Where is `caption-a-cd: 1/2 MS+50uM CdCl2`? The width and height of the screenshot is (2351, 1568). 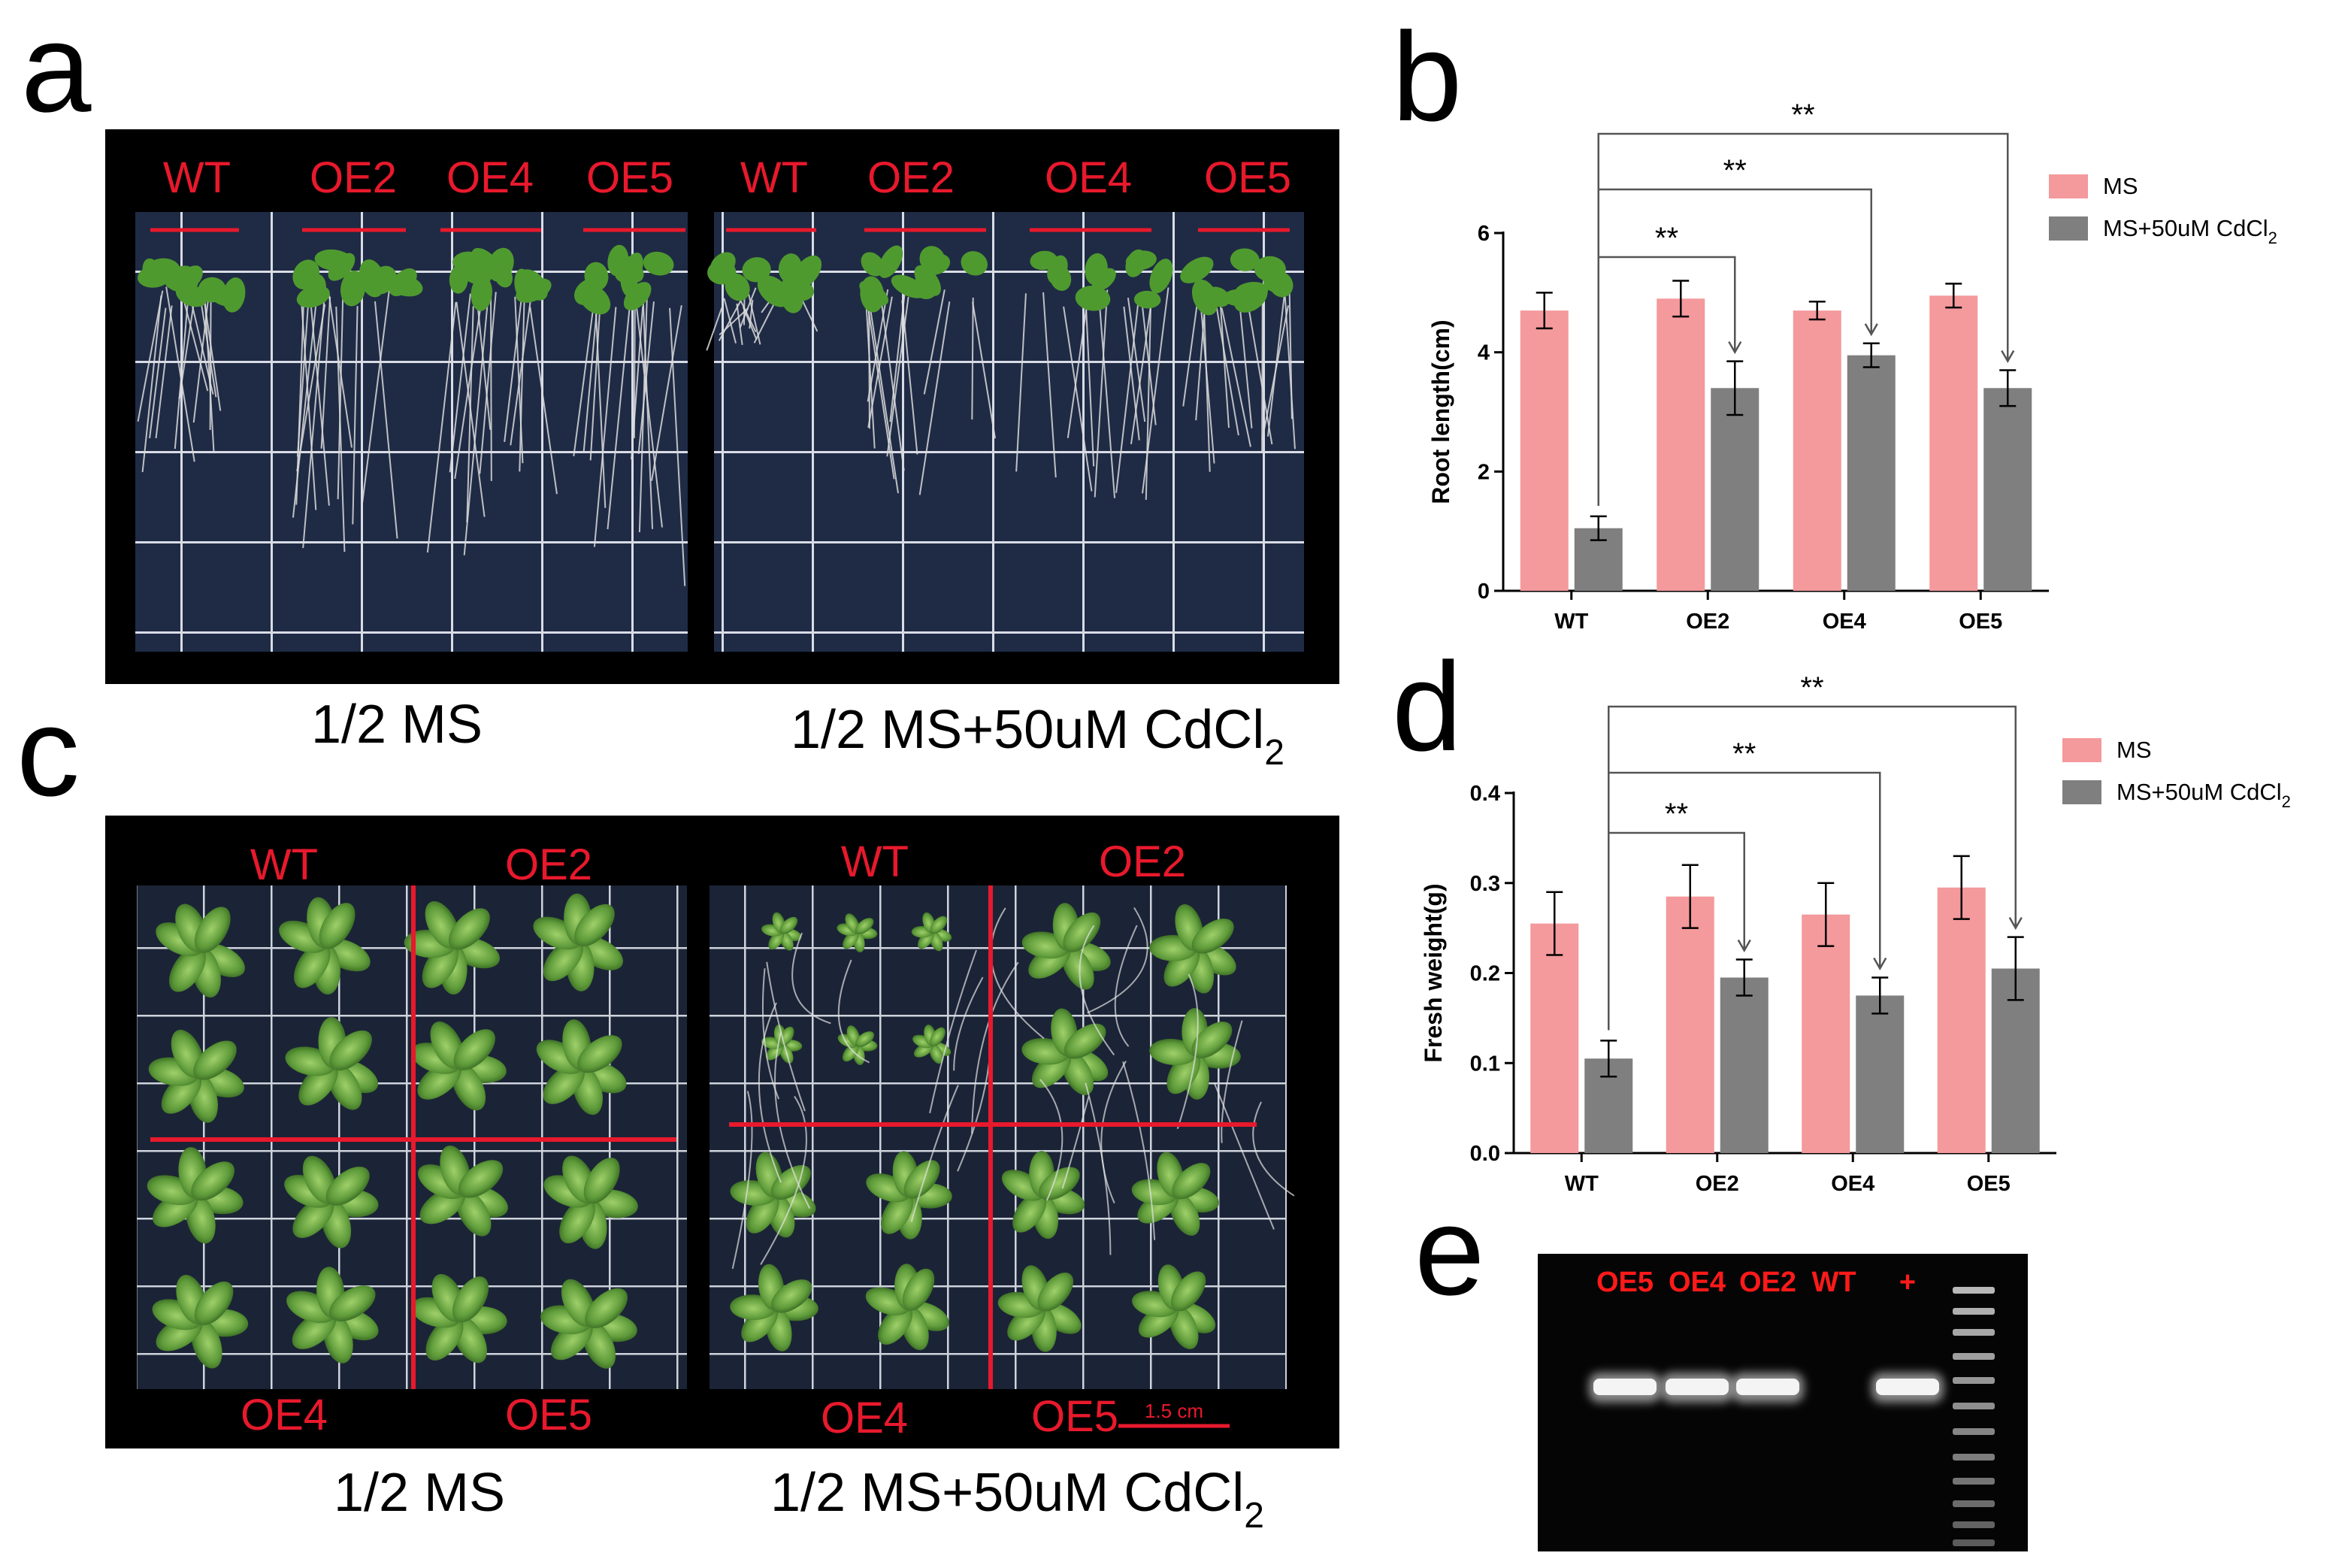
caption-a-cd: 1/2 MS+50uM CdCl2 is located at coordinates (1037, 736).